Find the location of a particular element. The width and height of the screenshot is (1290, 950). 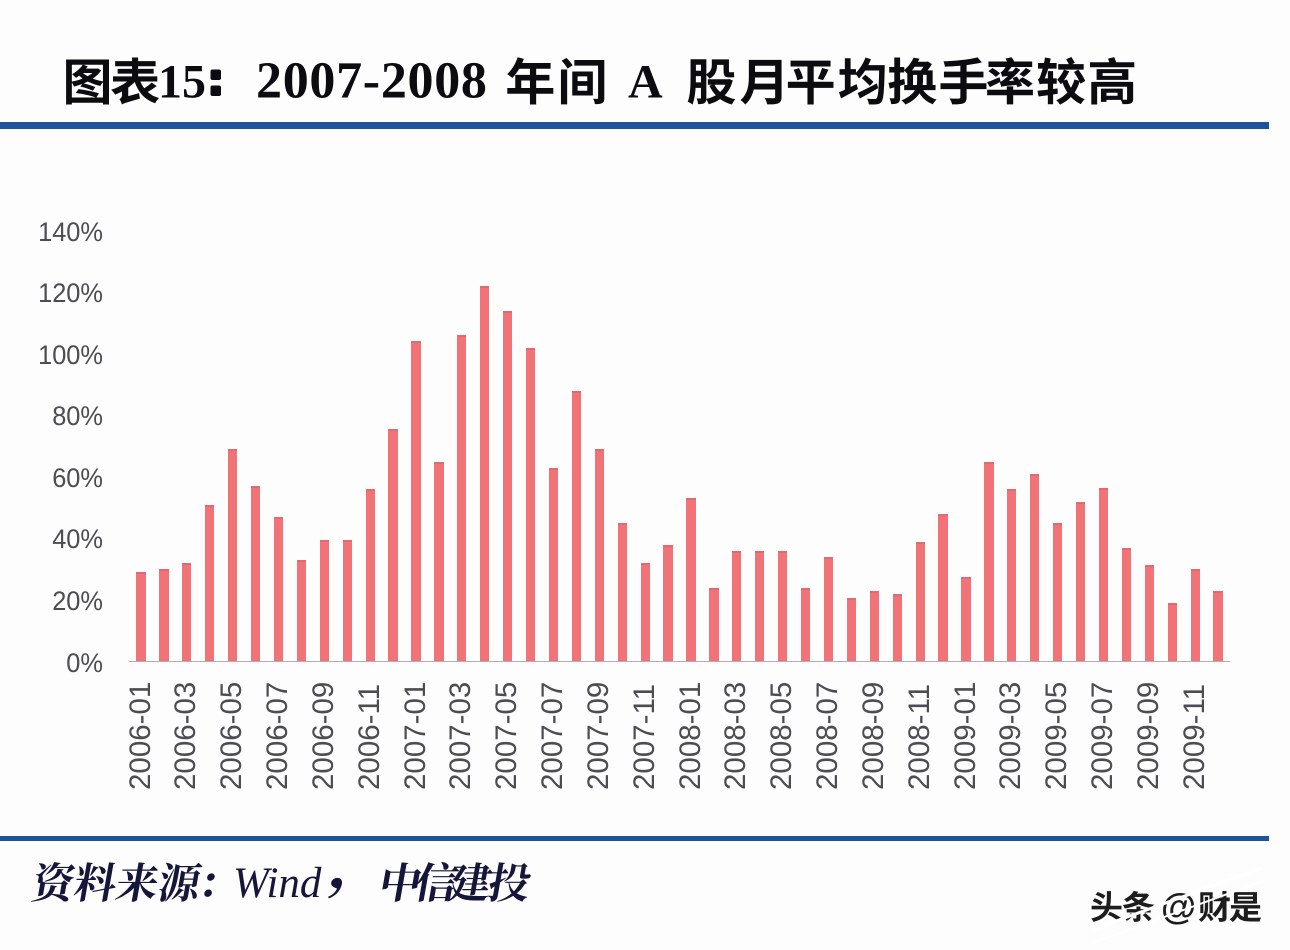

svg-text: 2007-2008 is located at coordinates (372, 81).